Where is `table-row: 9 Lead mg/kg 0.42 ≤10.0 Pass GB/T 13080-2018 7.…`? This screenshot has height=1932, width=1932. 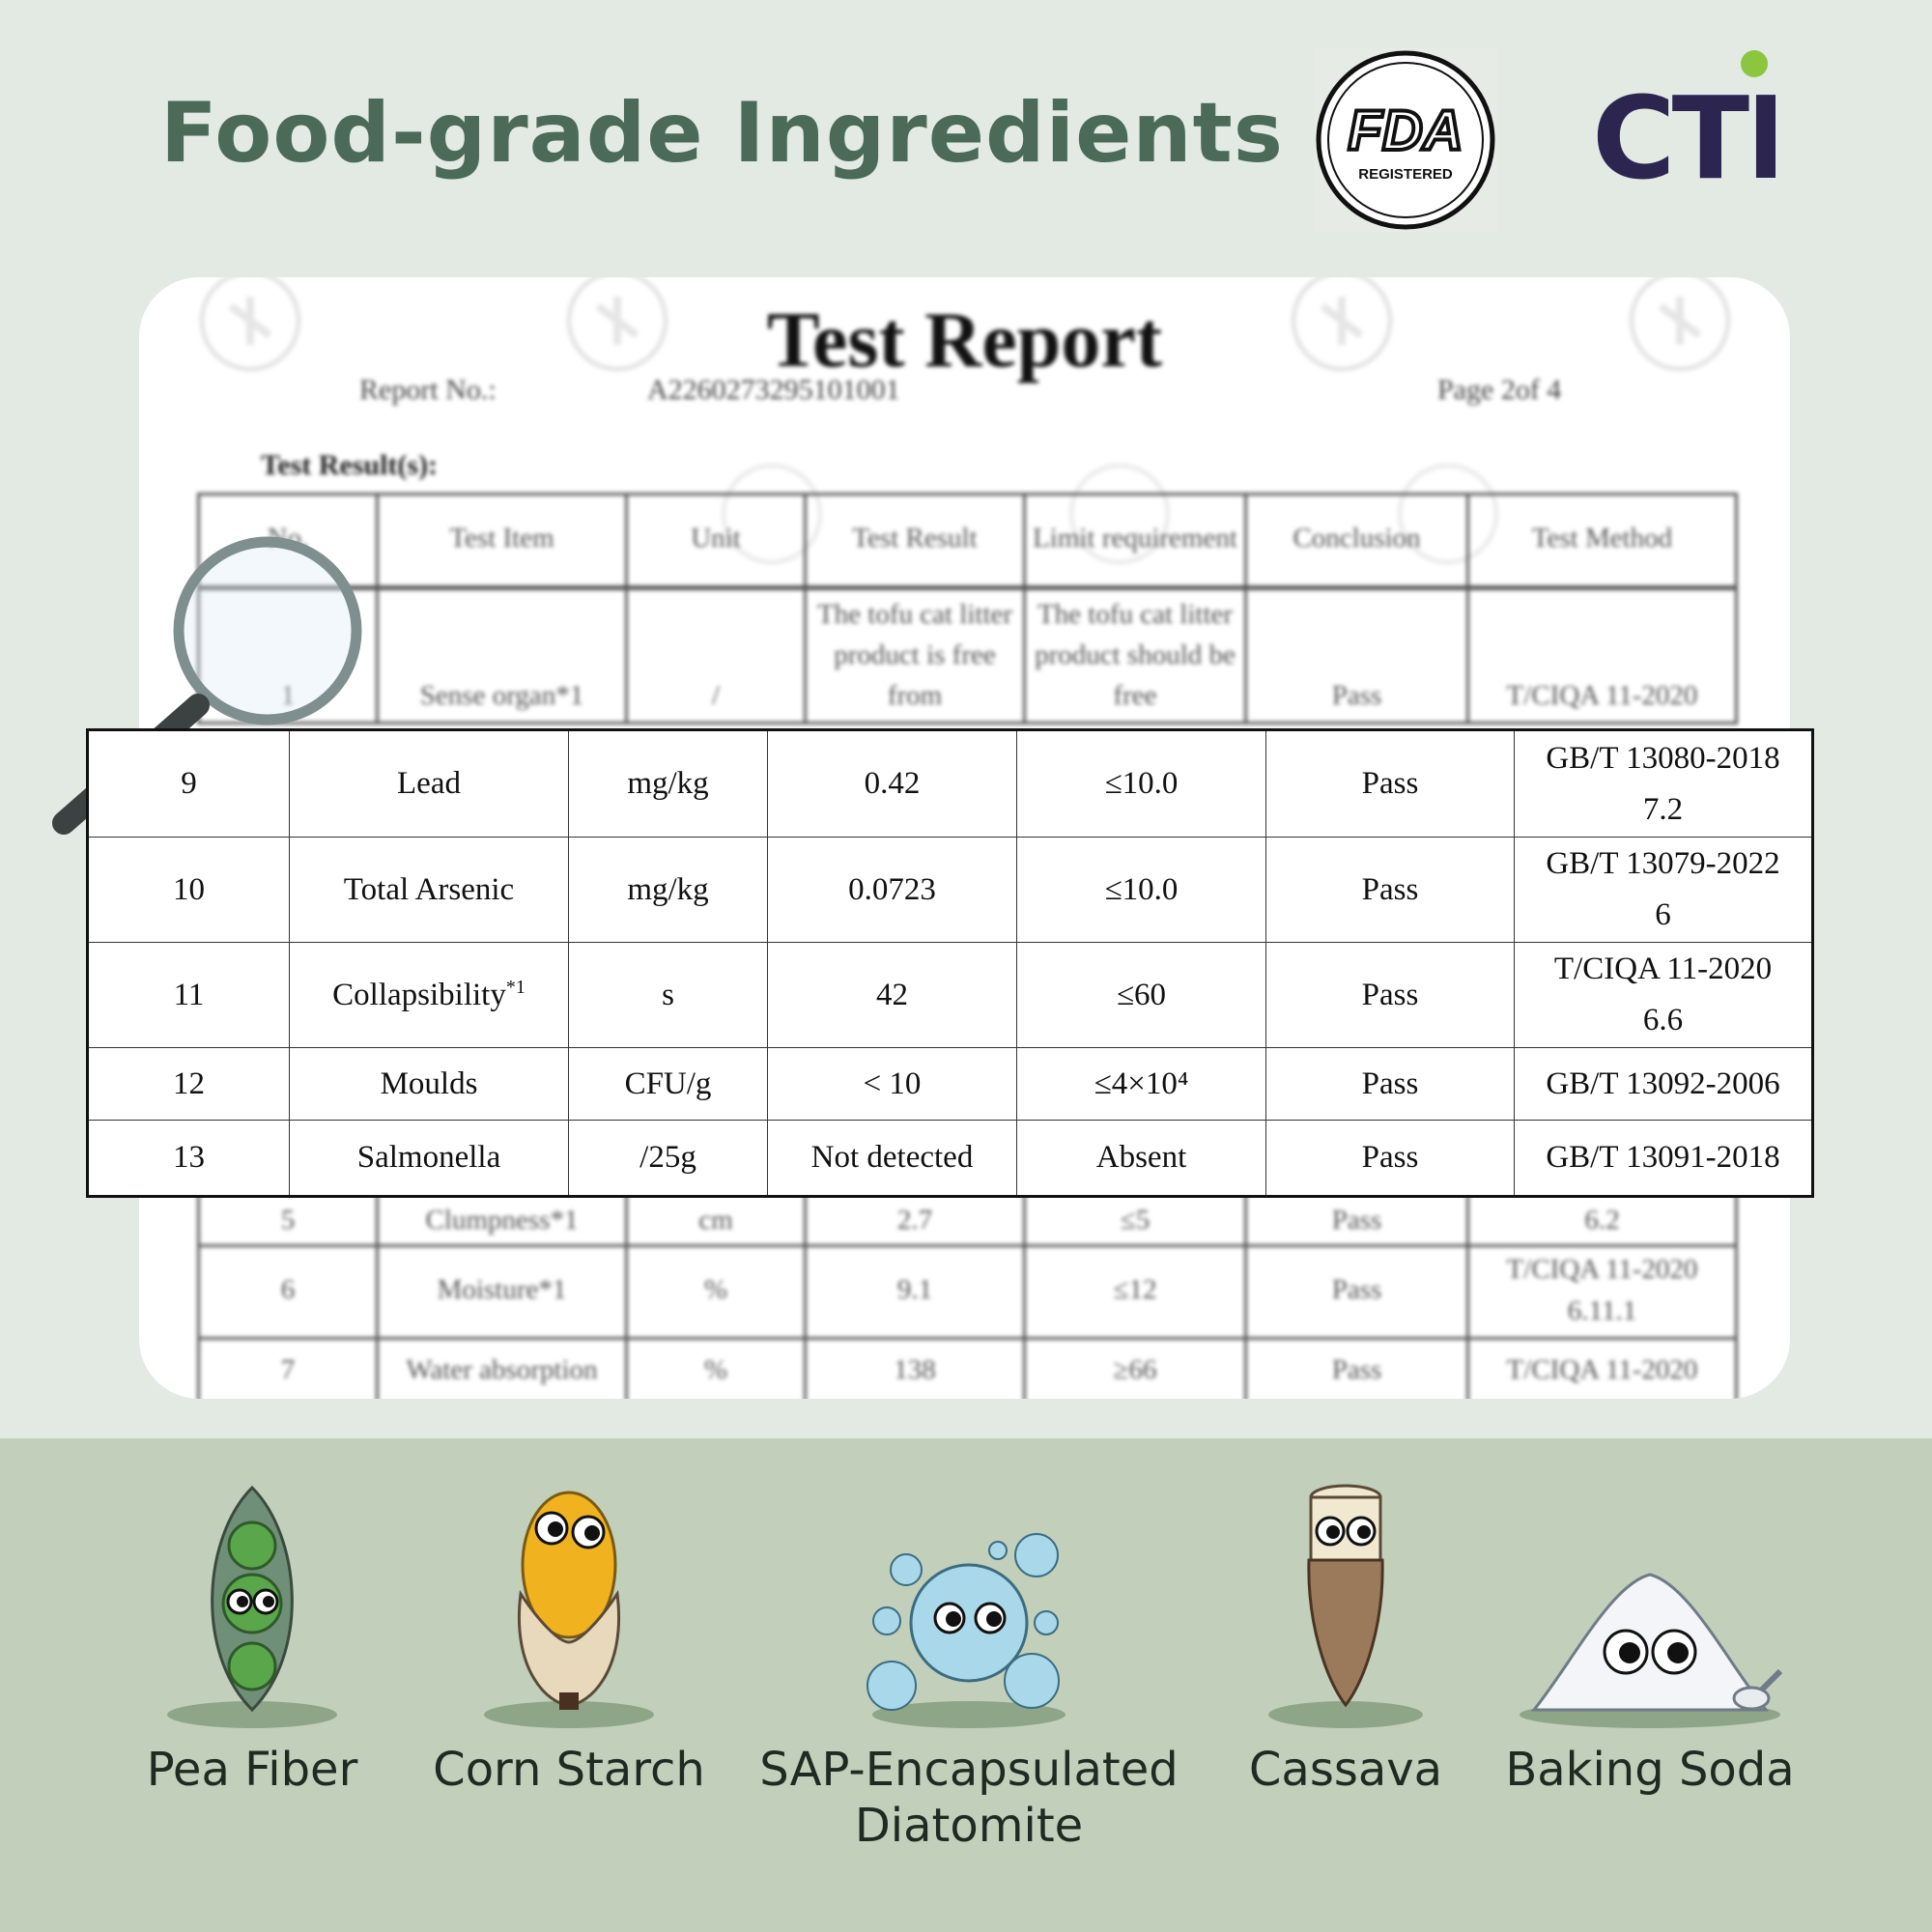 table-row: 9 Lead mg/kg 0.42 ≤10.0 Pass GB/T 13080-2018 7.… is located at coordinates (950, 783).